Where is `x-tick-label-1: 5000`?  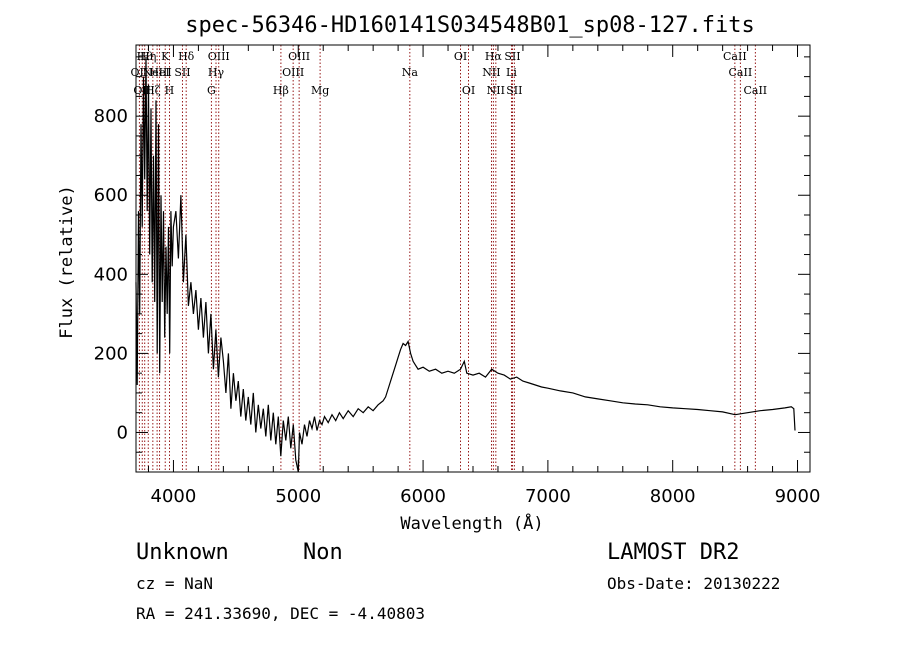 x-tick-label-1: 5000 is located at coordinates (298, 496).